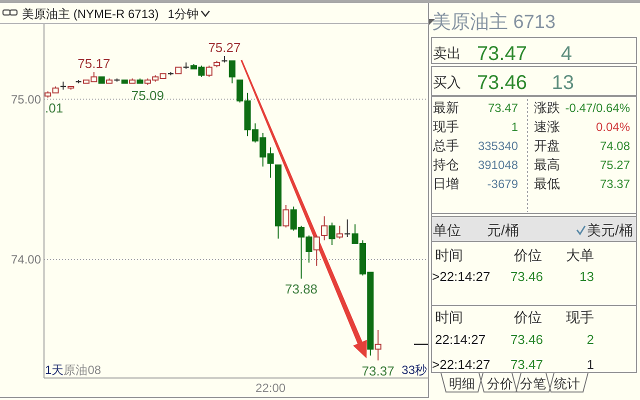 This screenshot has height=400, width=640. Describe the element at coordinates (54, 108) in the screenshot. I see `annotation: .01` at that location.